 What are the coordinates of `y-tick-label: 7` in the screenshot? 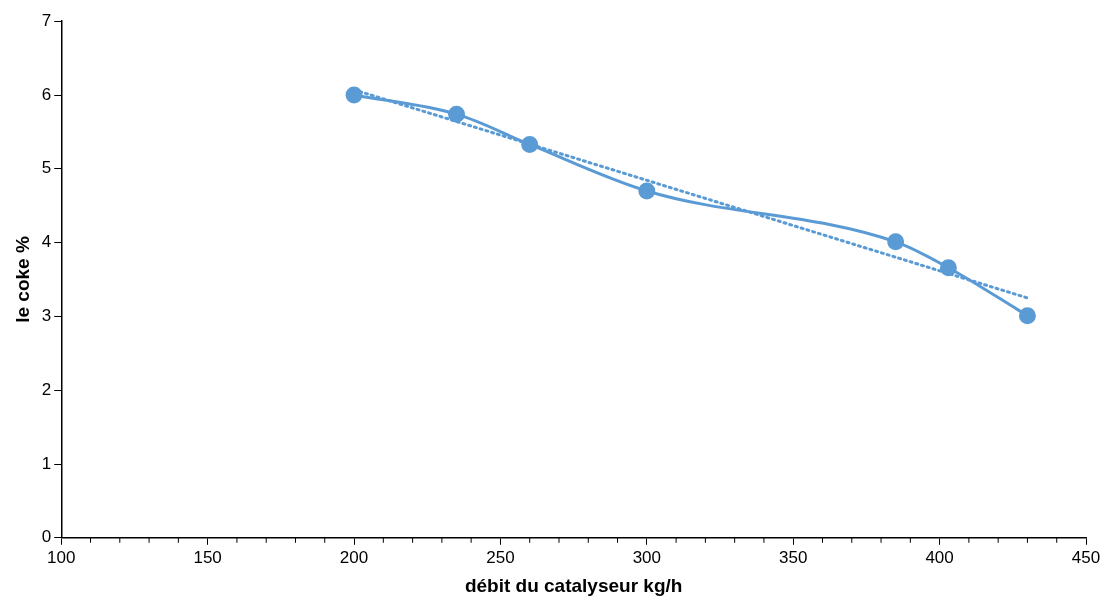 It's located at (46, 20).